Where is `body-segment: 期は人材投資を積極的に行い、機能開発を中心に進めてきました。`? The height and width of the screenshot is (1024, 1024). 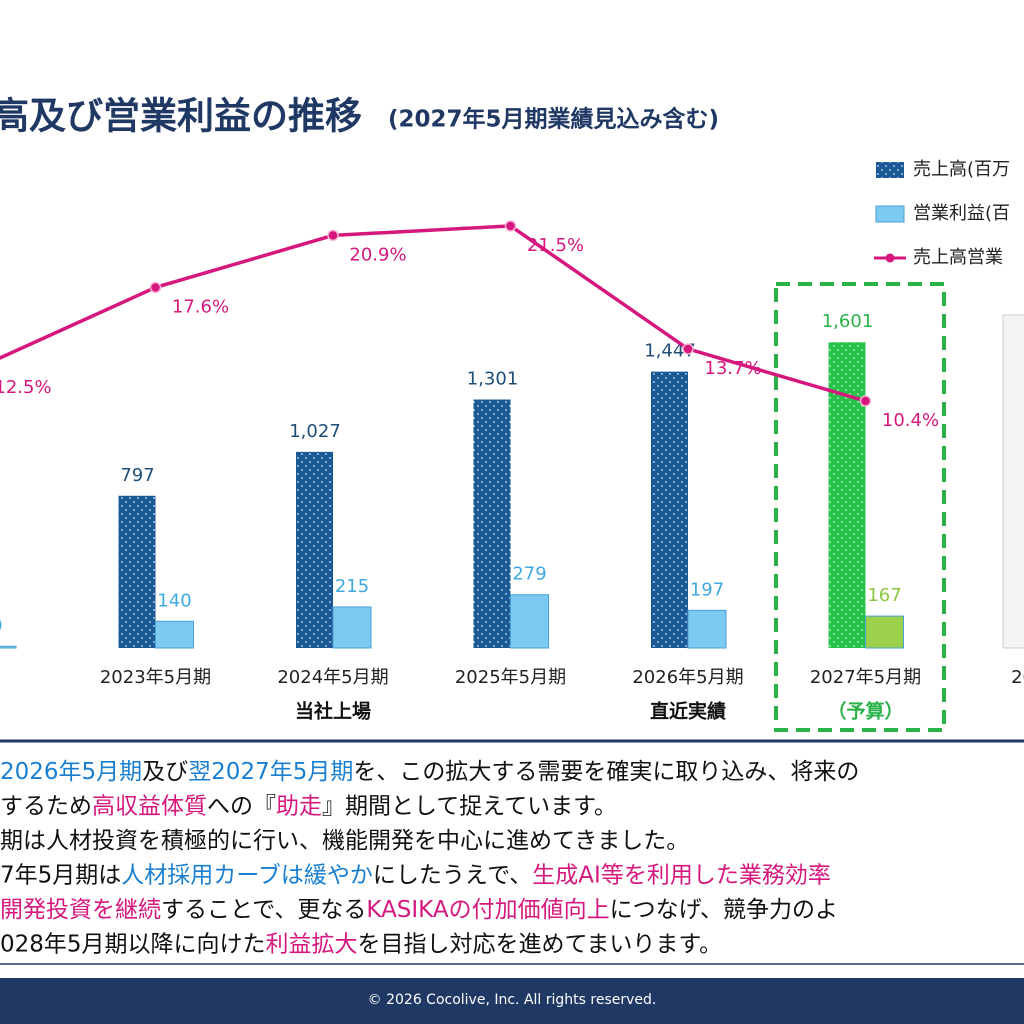
body-segment: 期は人材投資を積極的に行い、機能開発を中心に進めてきました。 is located at coordinates (344, 841).